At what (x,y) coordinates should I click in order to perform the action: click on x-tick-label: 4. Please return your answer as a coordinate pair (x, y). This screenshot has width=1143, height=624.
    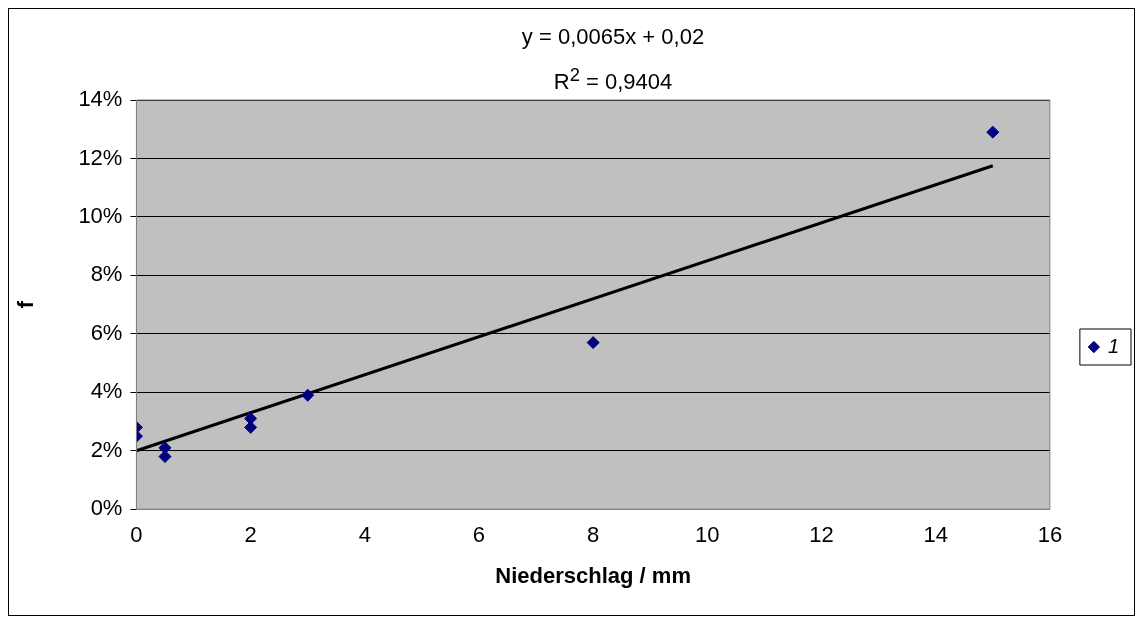
    Looking at the image, I should click on (364, 535).